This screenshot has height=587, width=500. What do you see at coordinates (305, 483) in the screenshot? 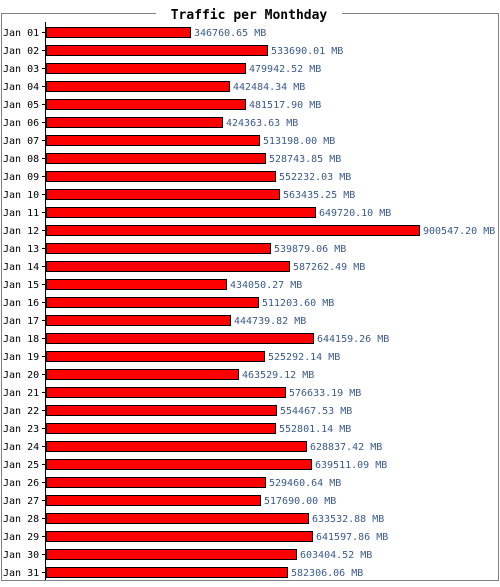
I see `value-label: 529460.64 MB` at bounding box center [305, 483].